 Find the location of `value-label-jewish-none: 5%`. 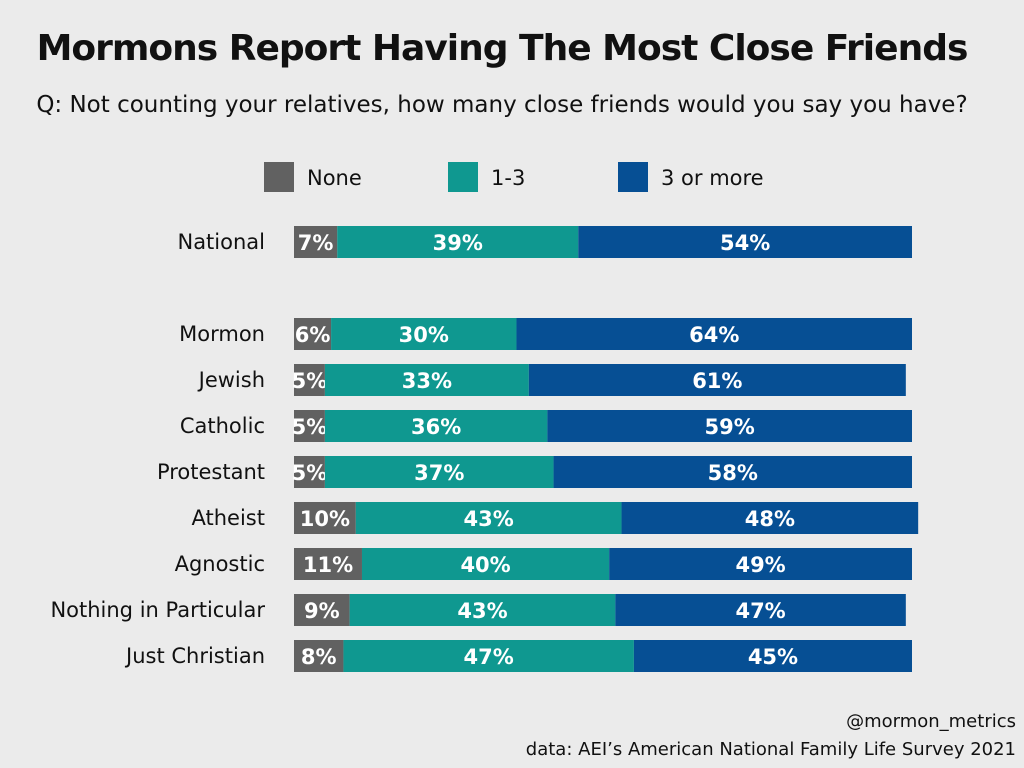

value-label-jewish-none: 5% is located at coordinates (310, 381).